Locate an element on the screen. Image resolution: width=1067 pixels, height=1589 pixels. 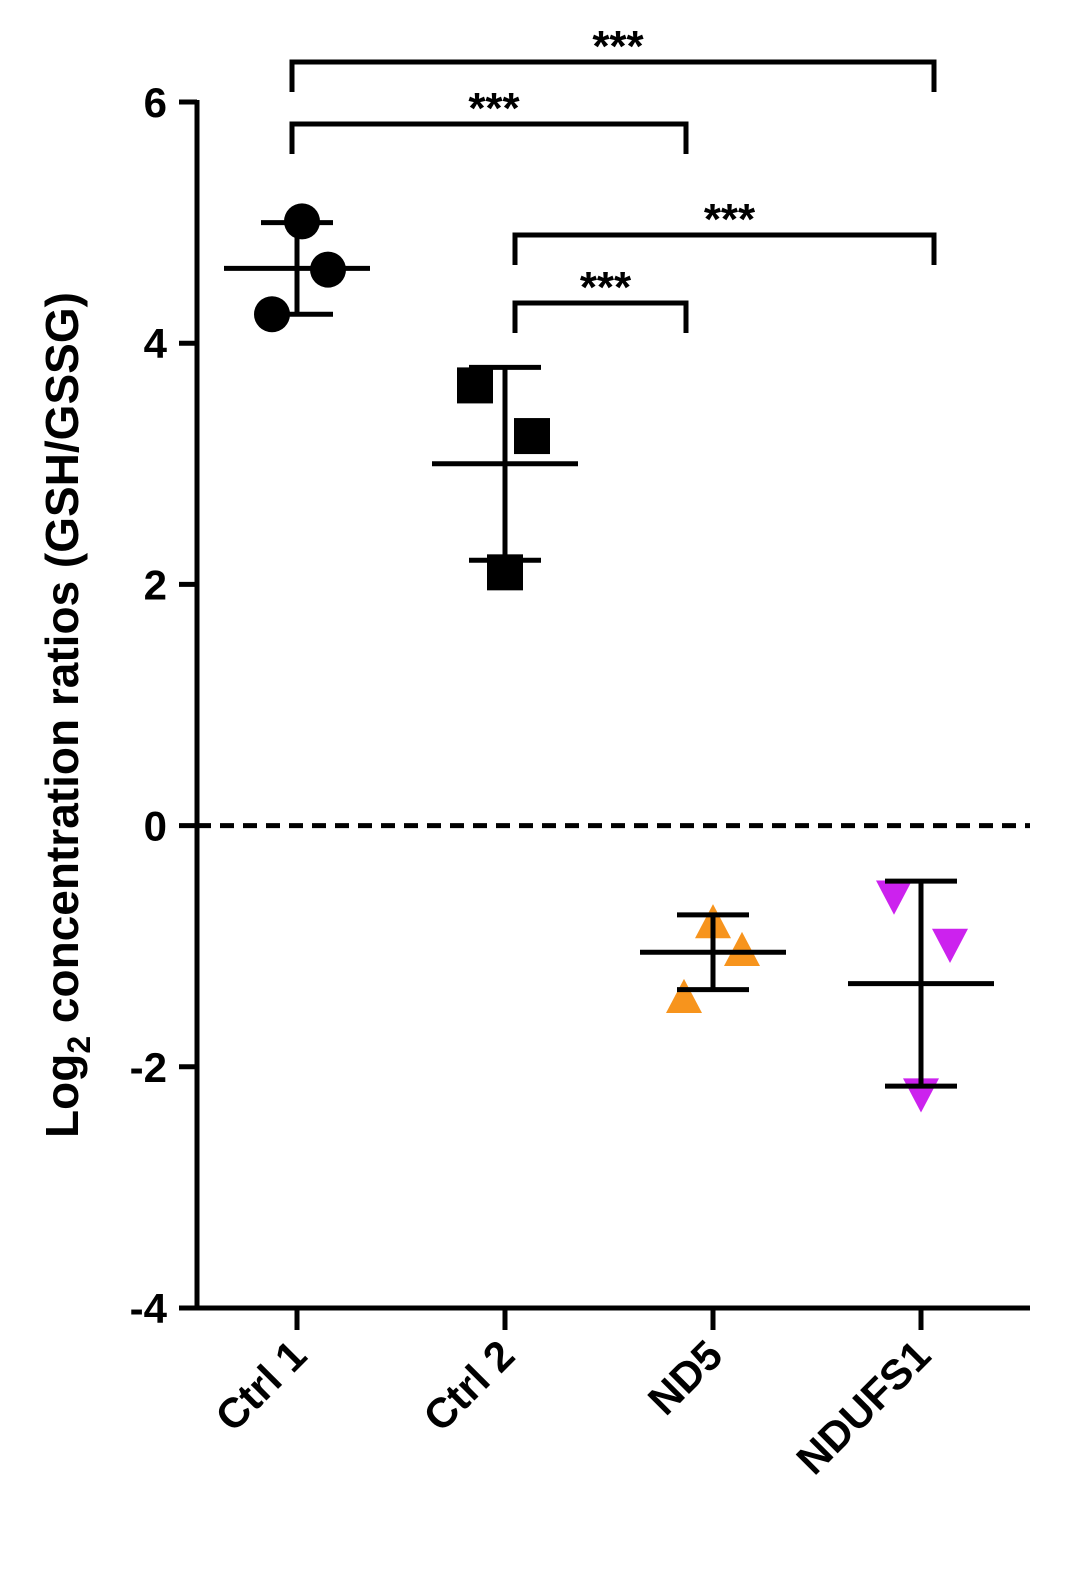
y-tick-label: 6 is located at coordinates (155, 102).